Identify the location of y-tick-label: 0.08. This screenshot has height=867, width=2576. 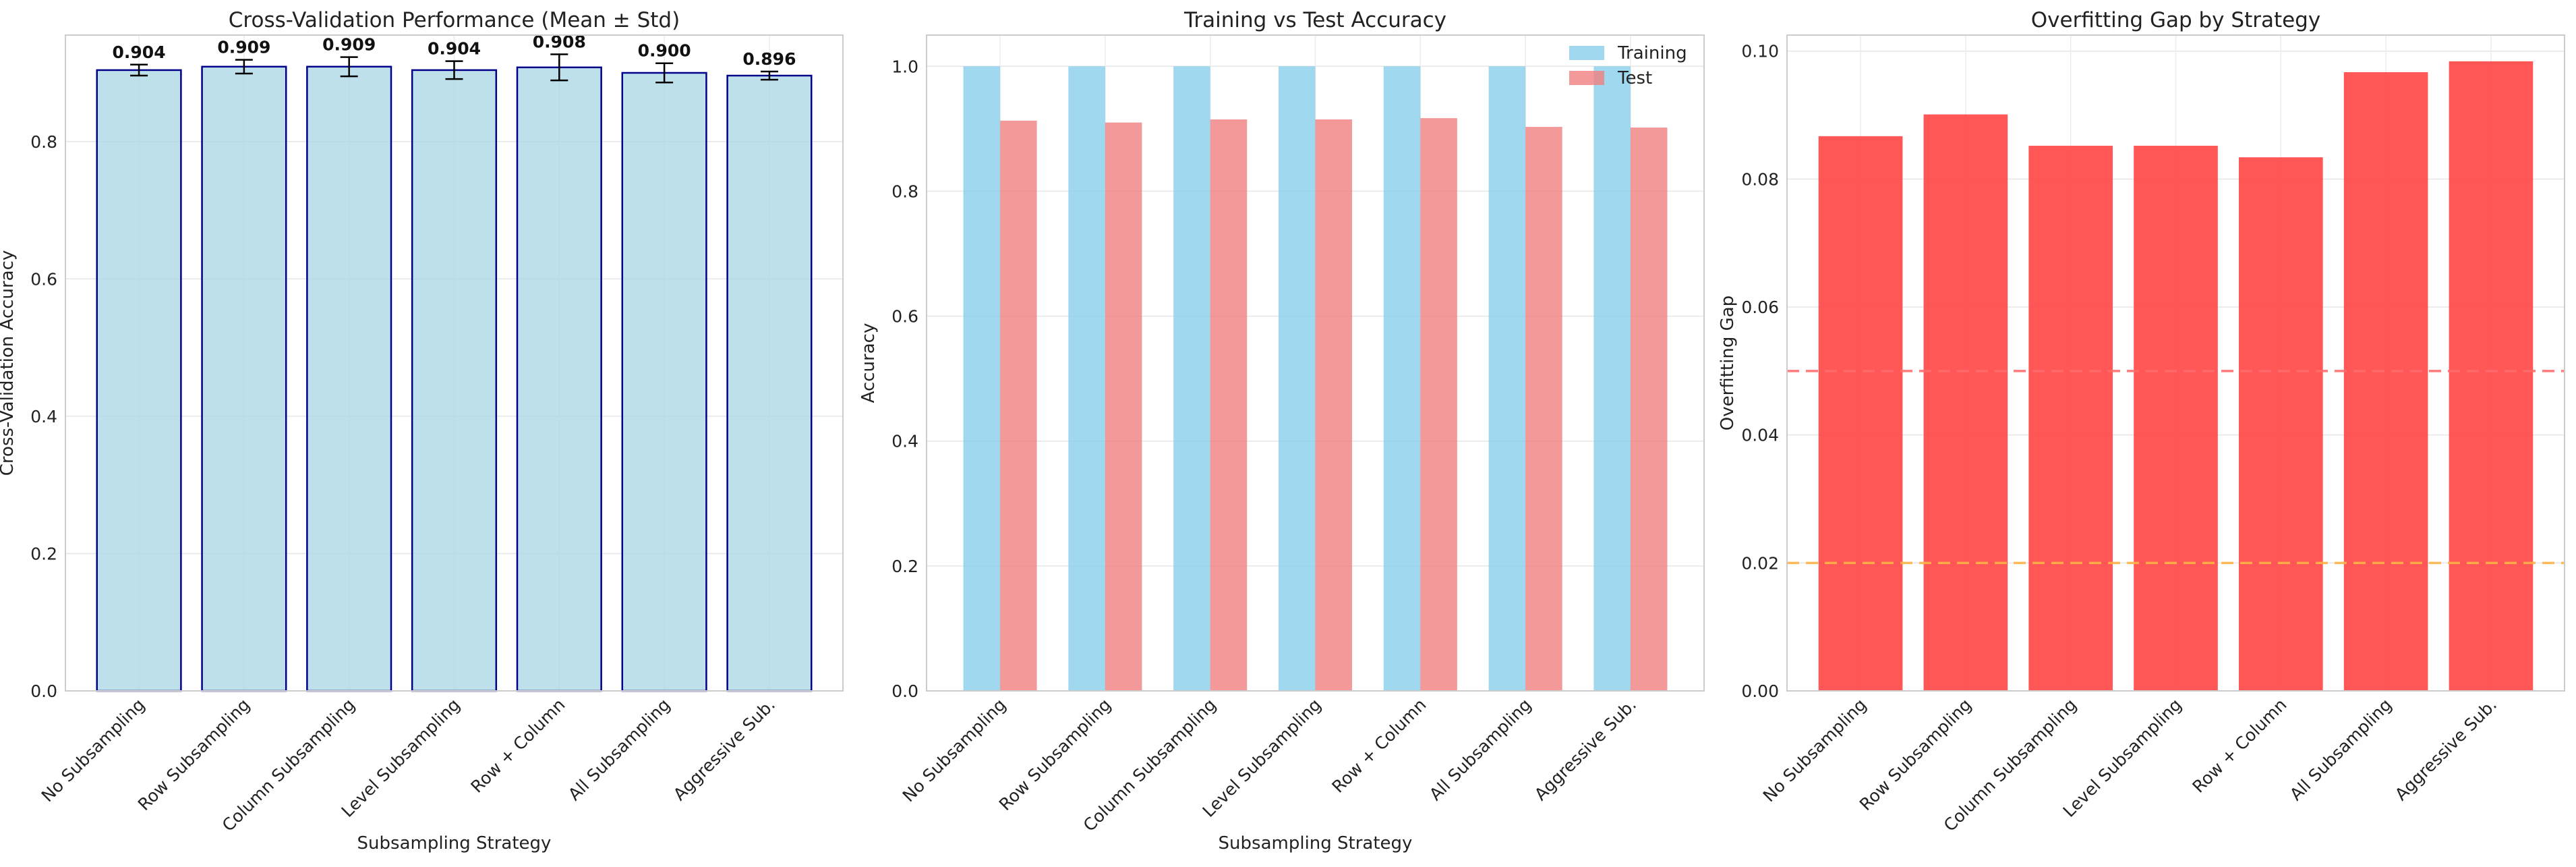
(1760, 179).